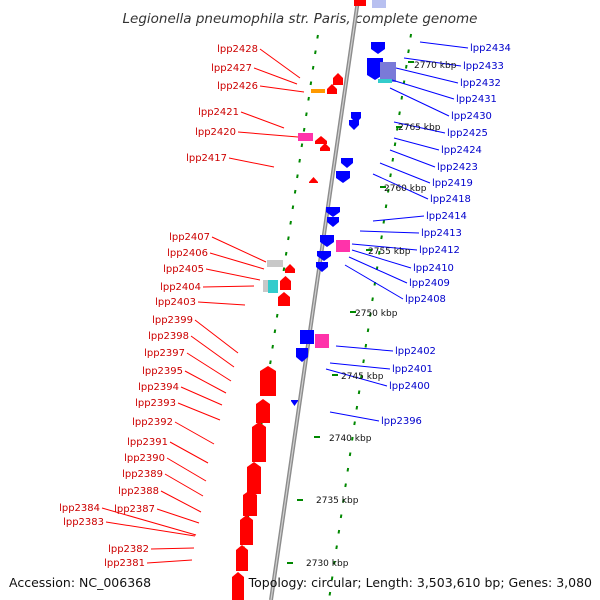 This screenshot has width=600, height=600. What do you see at coordinates (187, 253) in the screenshot?
I see `gene-label-lpp2406: lpp2406` at bounding box center [187, 253].